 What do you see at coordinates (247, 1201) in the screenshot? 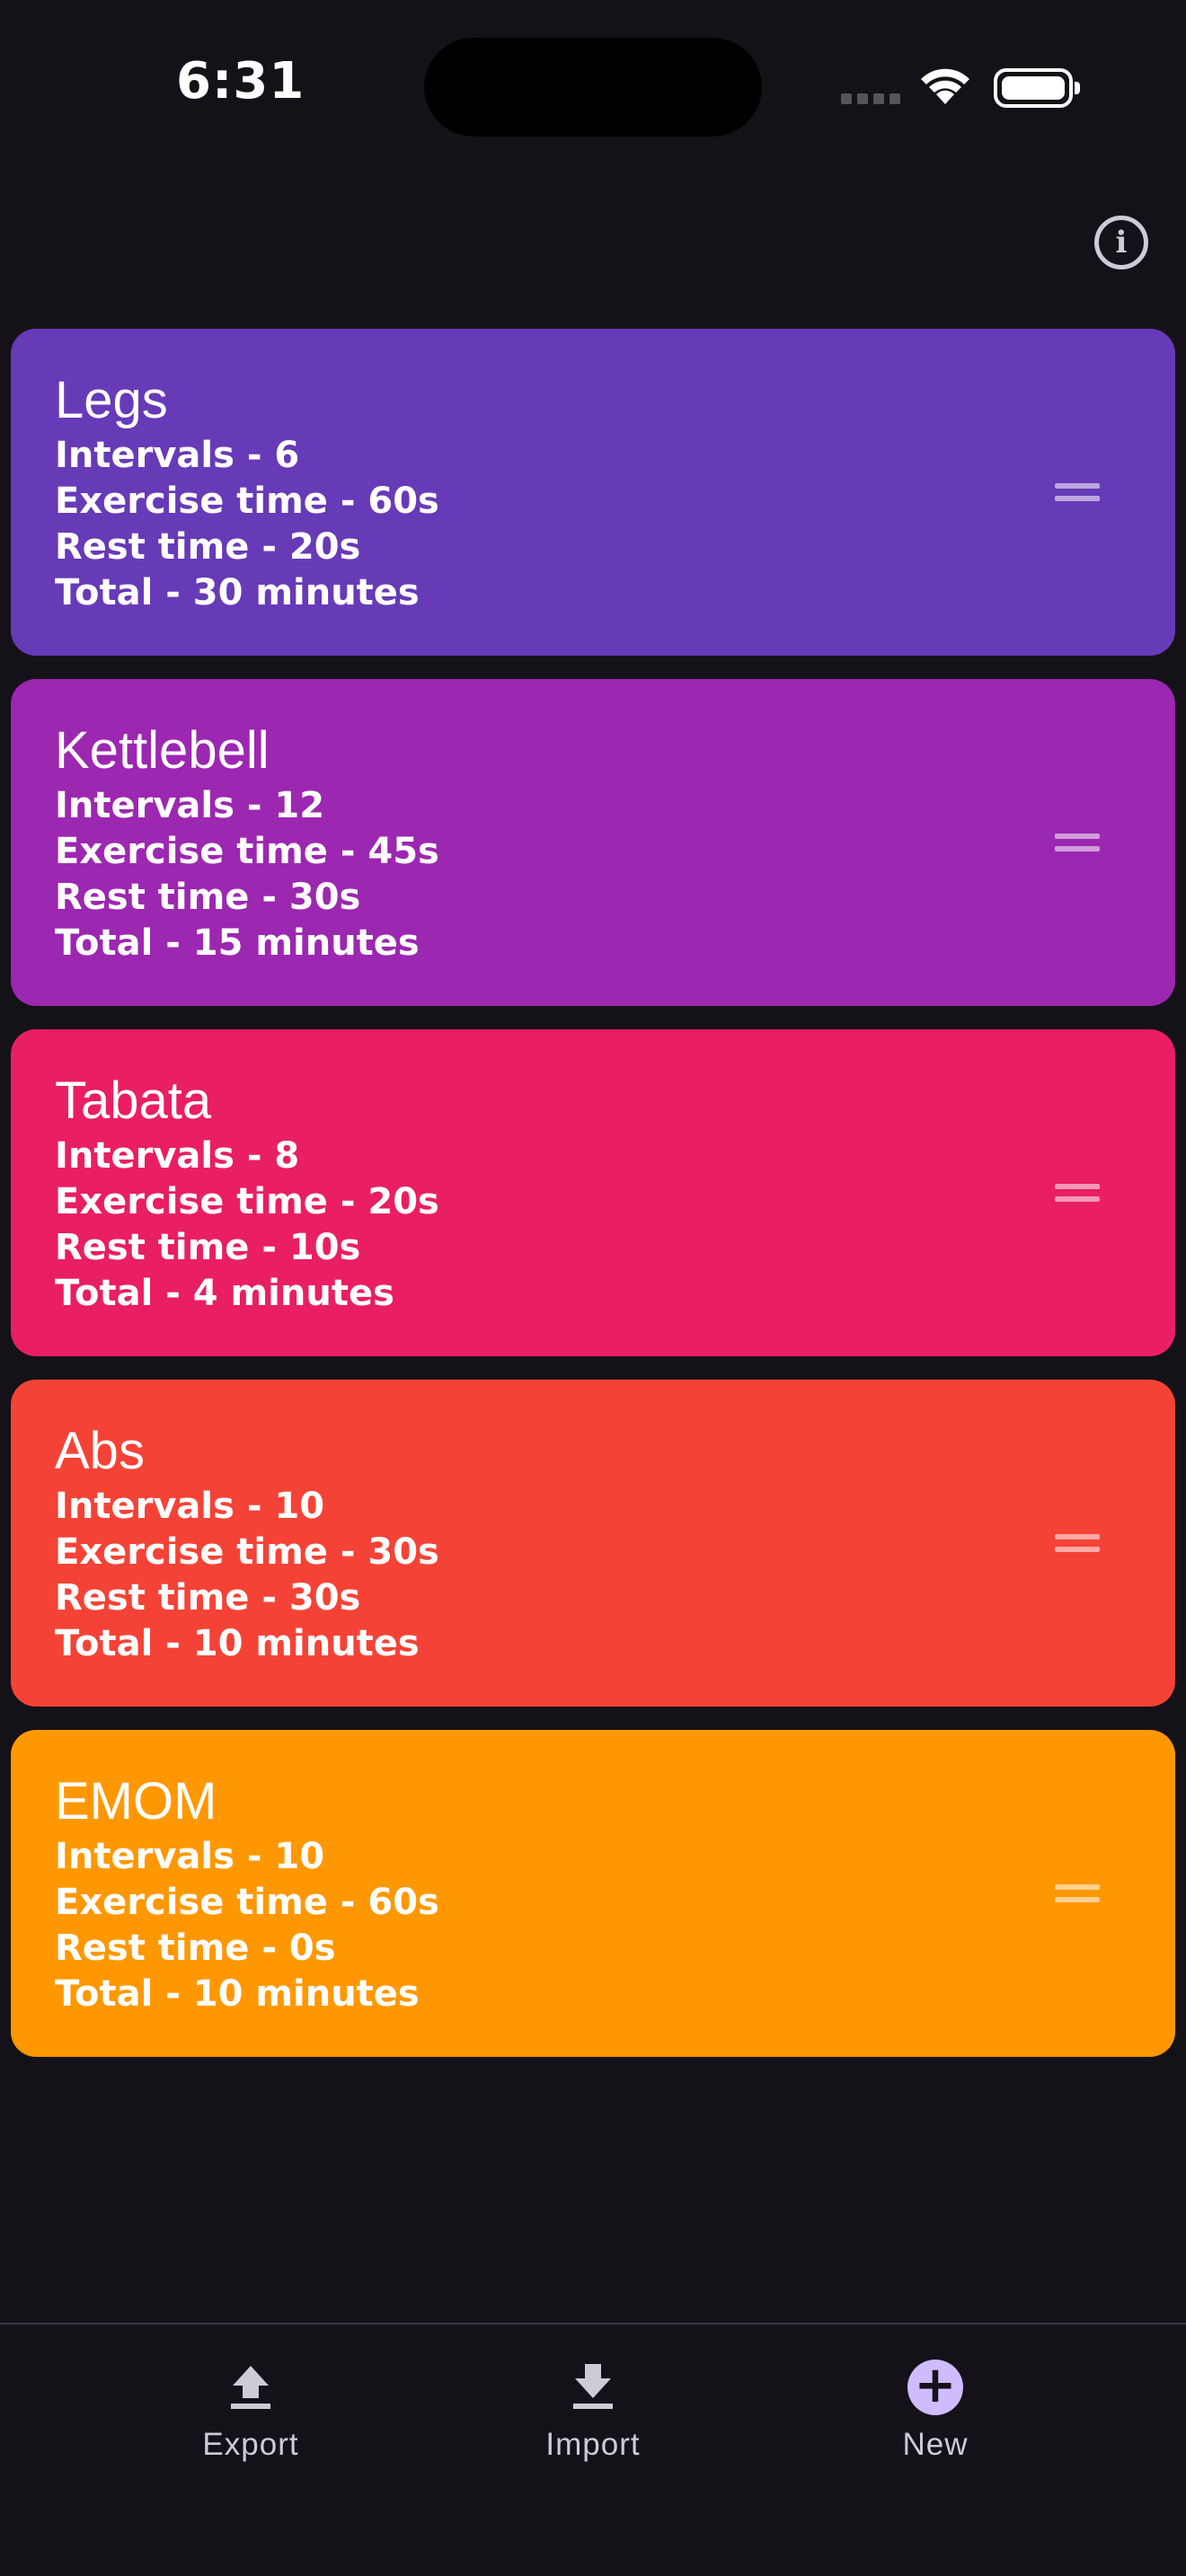
I see `workout-exercise-time: Exercise time - 20s` at bounding box center [247, 1201].